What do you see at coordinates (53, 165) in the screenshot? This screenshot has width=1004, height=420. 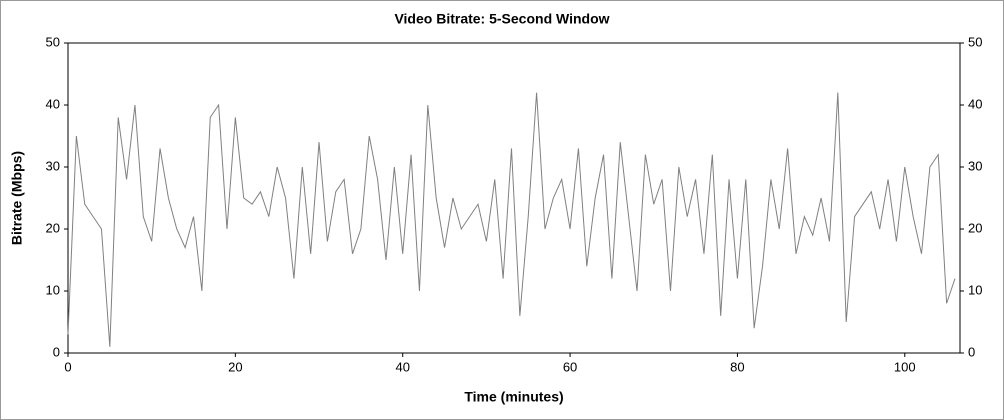 I see `y-tick-label: 30` at bounding box center [53, 165].